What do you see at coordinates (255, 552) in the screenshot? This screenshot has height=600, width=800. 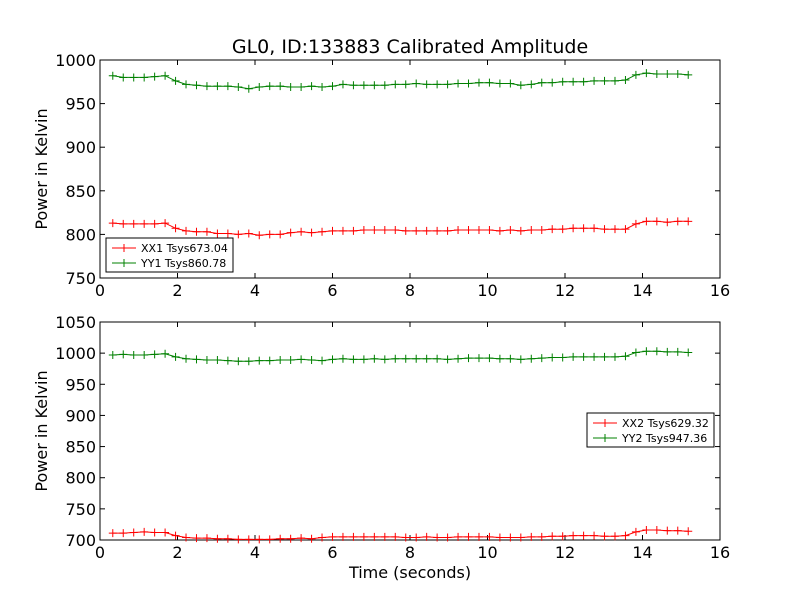 I see `x-tick-label: 4` at bounding box center [255, 552].